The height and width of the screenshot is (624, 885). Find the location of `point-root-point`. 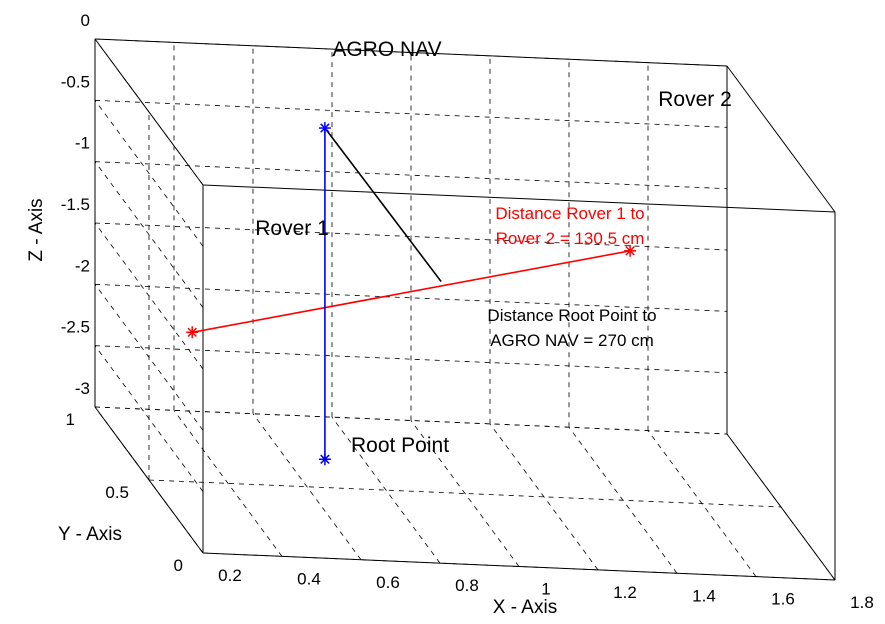

point-root-point is located at coordinates (324, 459).